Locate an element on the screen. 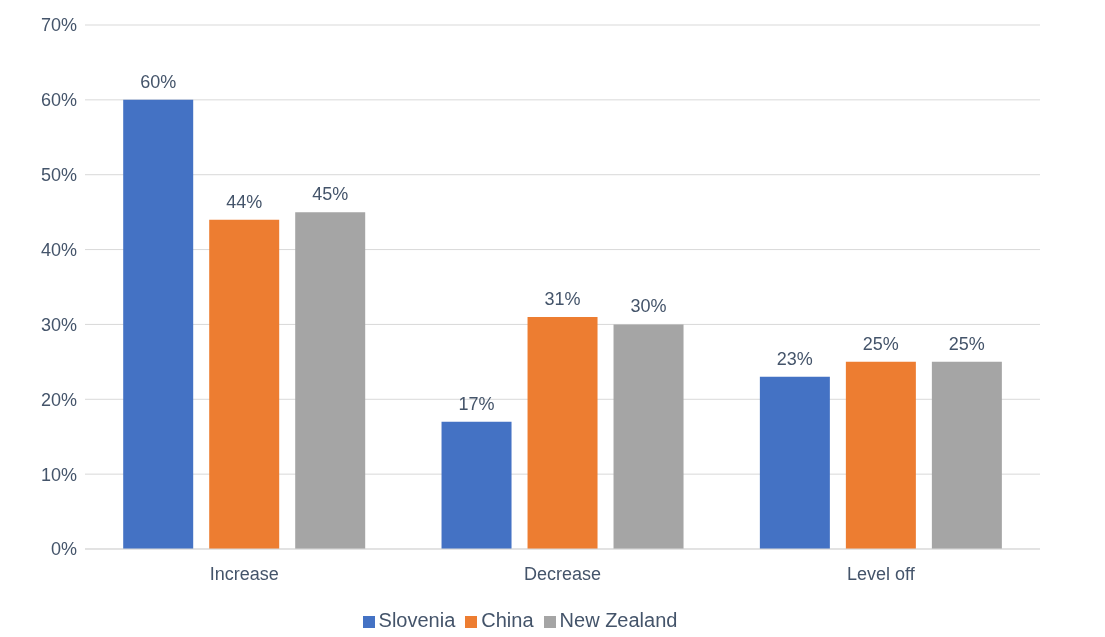  y-tick-label: 40% is located at coordinates (58, 249).